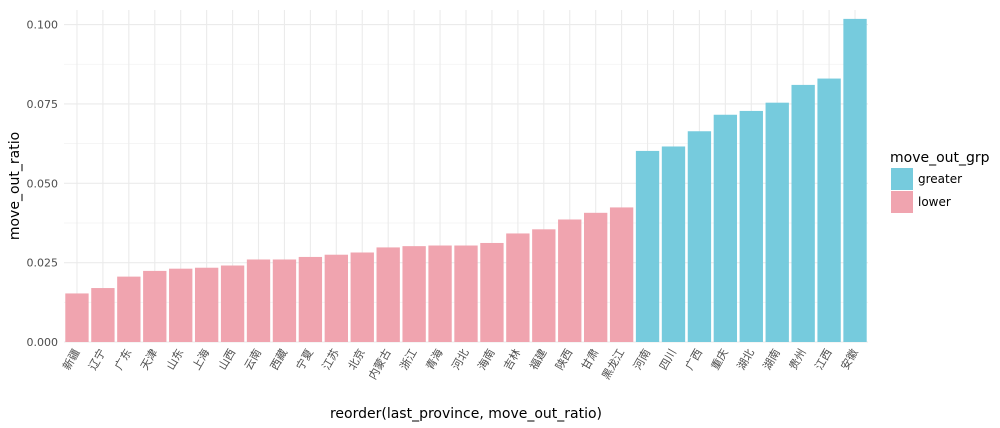 This screenshot has width=1000, height=428. Describe the element at coordinates (175, 360) in the screenshot. I see `x-tick-label: 山东` at that location.